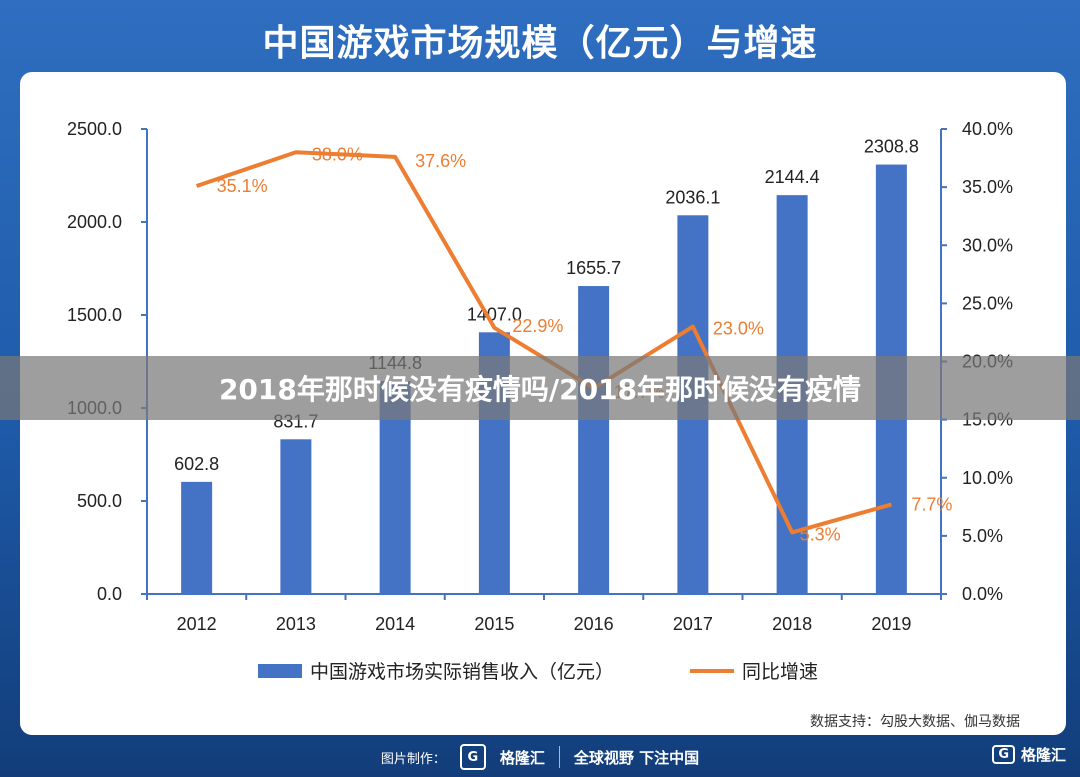  What do you see at coordinates (197, 624) in the screenshot?
I see `x-tick-label: 2012` at bounding box center [197, 624].